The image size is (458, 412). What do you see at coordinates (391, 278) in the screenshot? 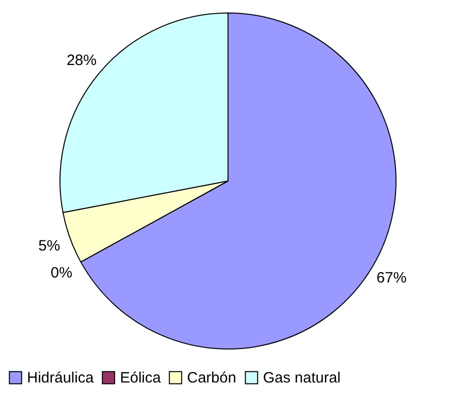
I see `data-label: 67%` at bounding box center [391, 278].